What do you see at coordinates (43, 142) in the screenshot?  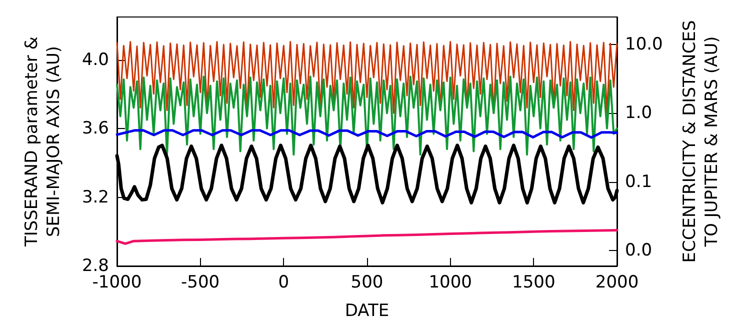 I see `y-axis-title: TISSERAND parameter & SEMI-MAJOR AXIS (AU)` at bounding box center [43, 142].